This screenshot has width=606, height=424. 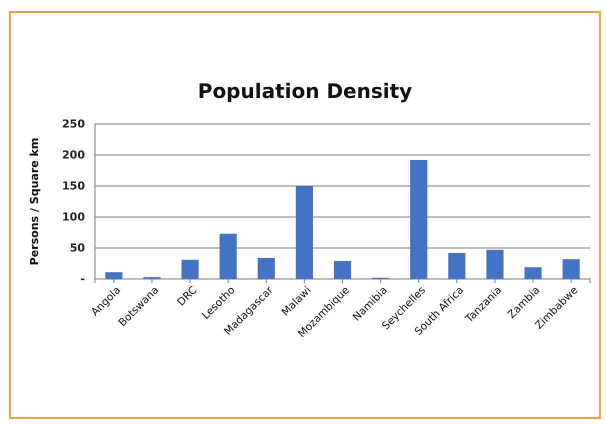 I want to click on y-tick-label: 200, so click(x=74, y=155).